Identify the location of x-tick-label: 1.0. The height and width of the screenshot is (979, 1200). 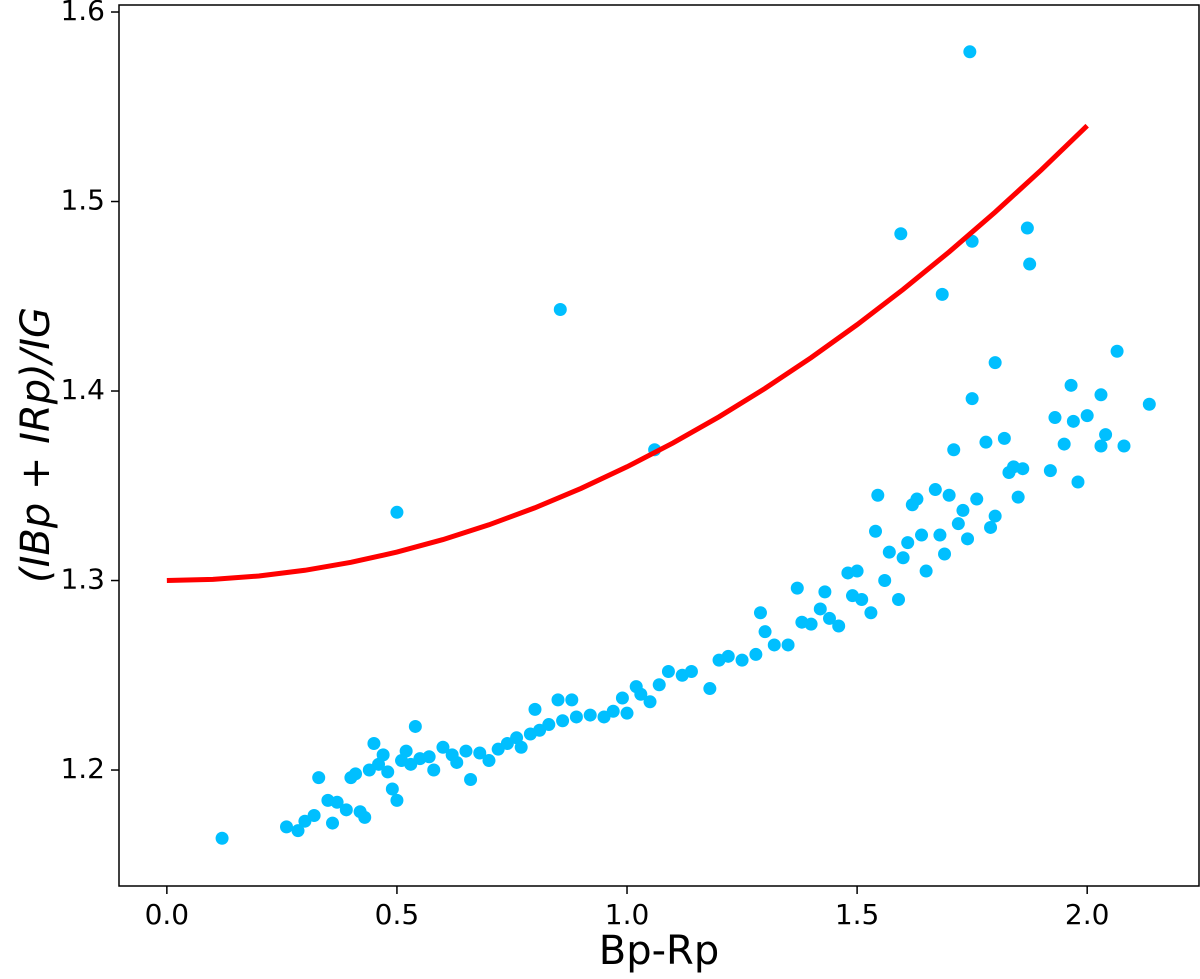
(627, 914).